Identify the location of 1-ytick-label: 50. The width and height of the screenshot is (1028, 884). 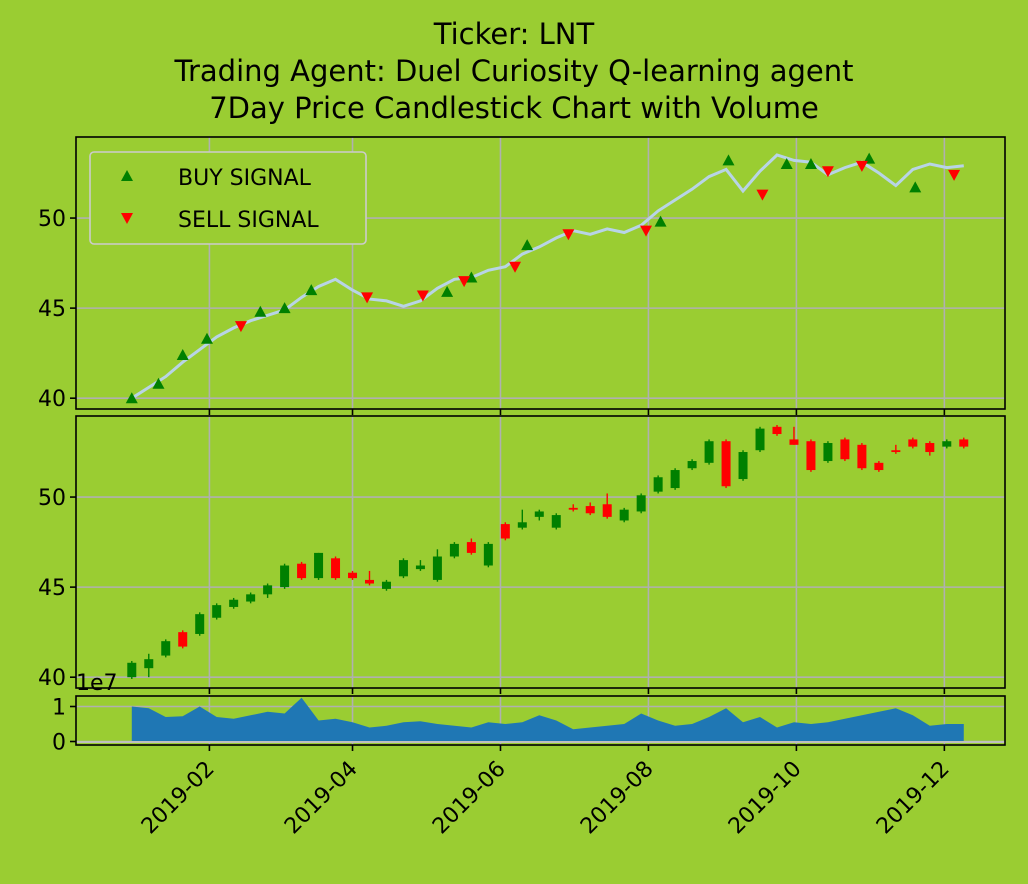
(52, 498).